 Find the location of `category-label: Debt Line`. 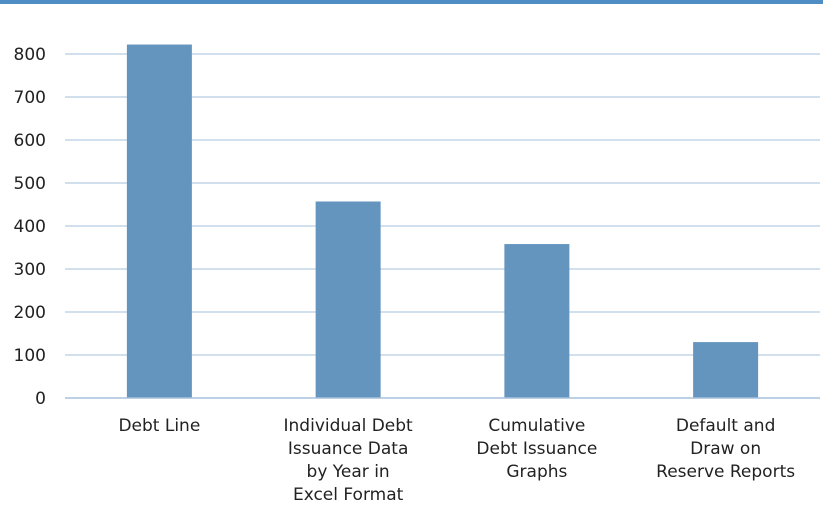

category-label: Debt Line is located at coordinates (159, 426).